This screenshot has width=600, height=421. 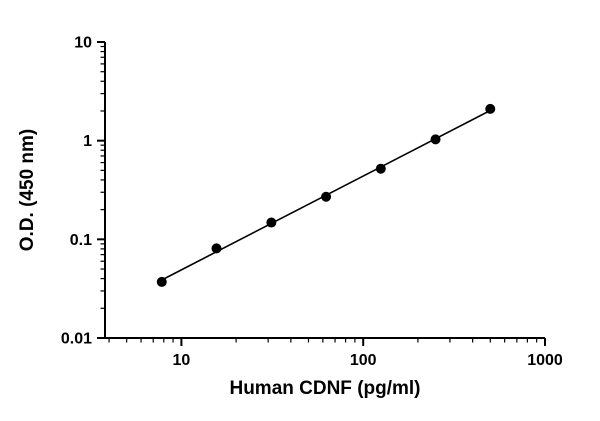 What do you see at coordinates (324, 388) in the screenshot?
I see `x-axis-label: Human CDNF (pg/ml)` at bounding box center [324, 388].